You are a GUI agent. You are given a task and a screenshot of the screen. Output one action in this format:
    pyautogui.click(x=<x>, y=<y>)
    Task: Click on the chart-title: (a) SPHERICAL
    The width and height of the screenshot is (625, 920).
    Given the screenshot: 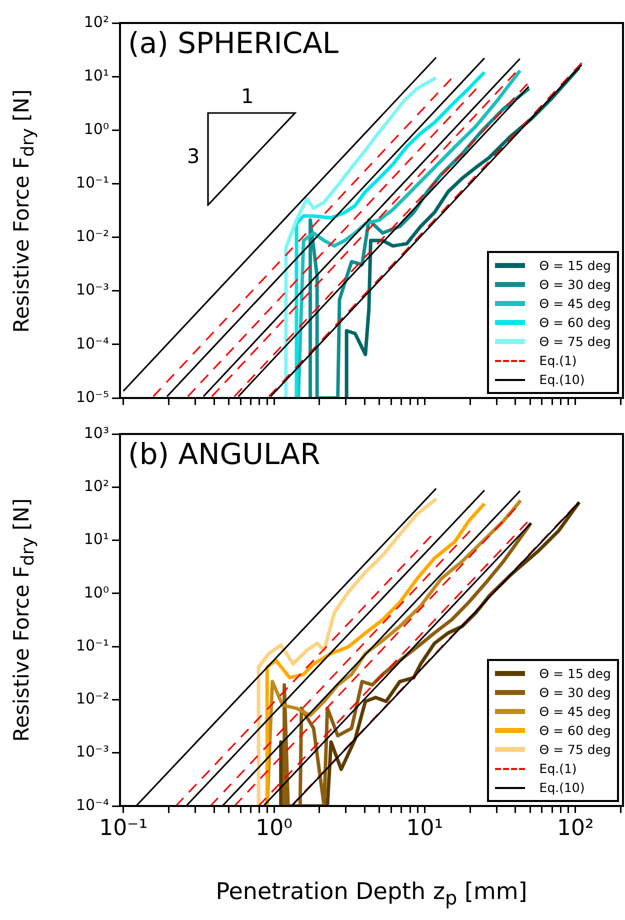 What is the action you would take?
    pyautogui.click(x=233, y=43)
    